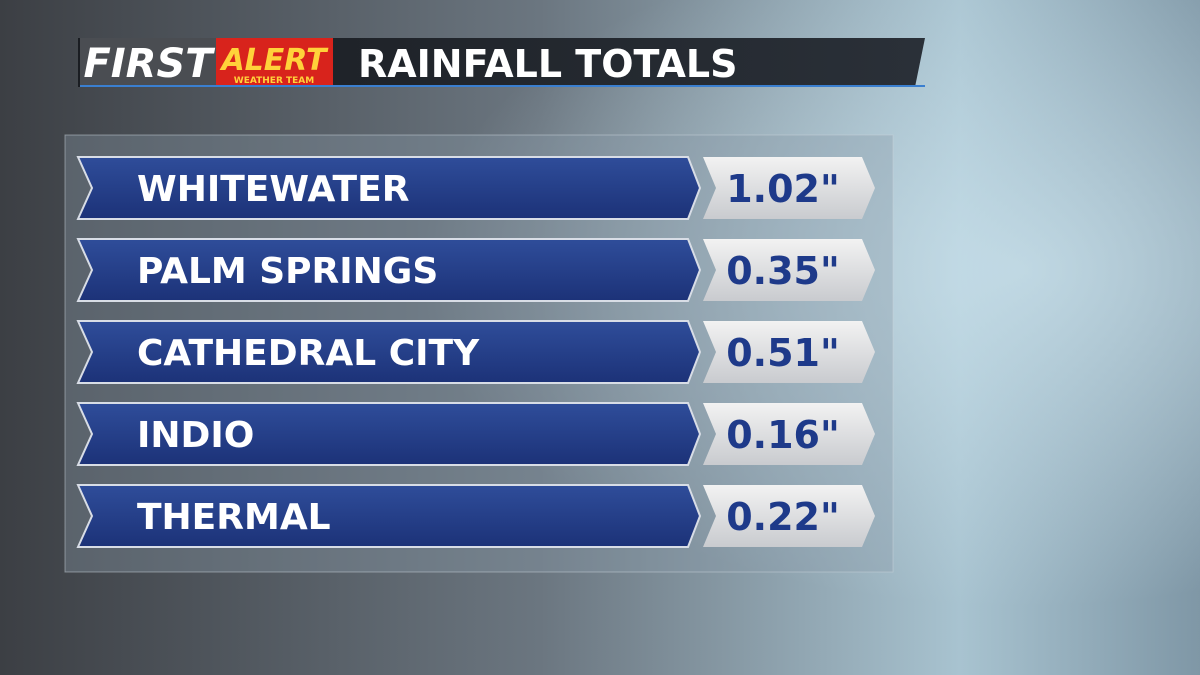  I want to click on logo-team: WEATHER TEAM, so click(274, 81).